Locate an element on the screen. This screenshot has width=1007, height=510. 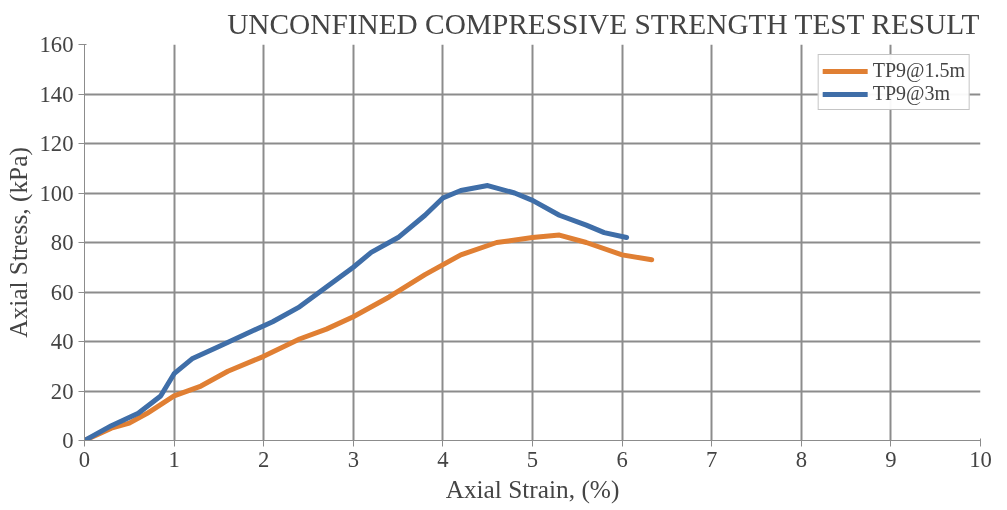
x-tick-label: 5 is located at coordinates (532, 459).